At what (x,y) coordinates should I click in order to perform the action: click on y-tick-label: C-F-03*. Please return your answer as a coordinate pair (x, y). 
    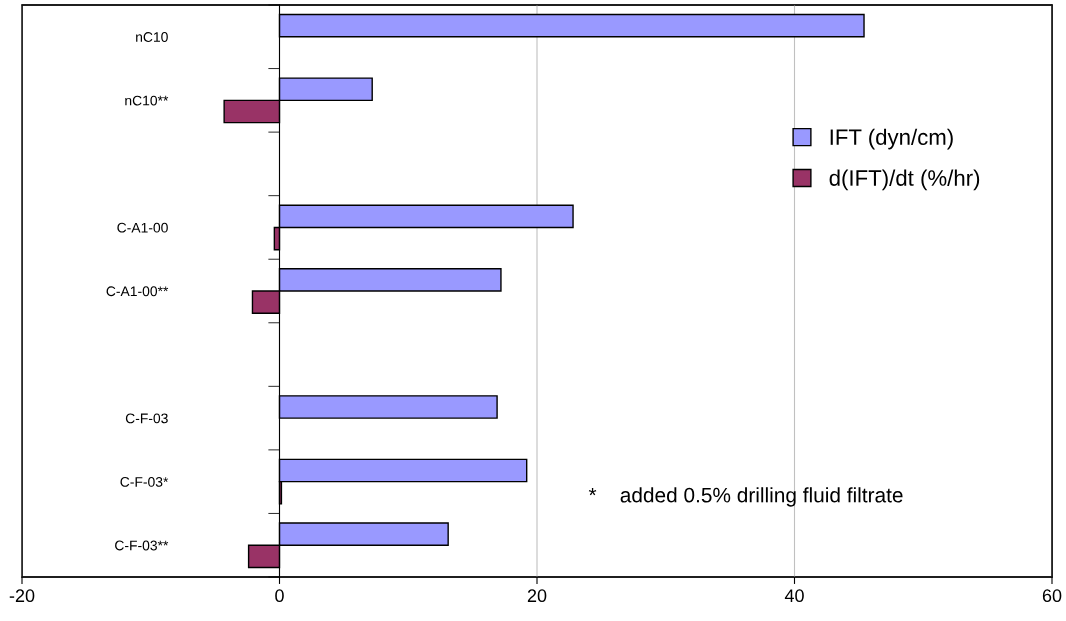
    Looking at the image, I should click on (144, 482).